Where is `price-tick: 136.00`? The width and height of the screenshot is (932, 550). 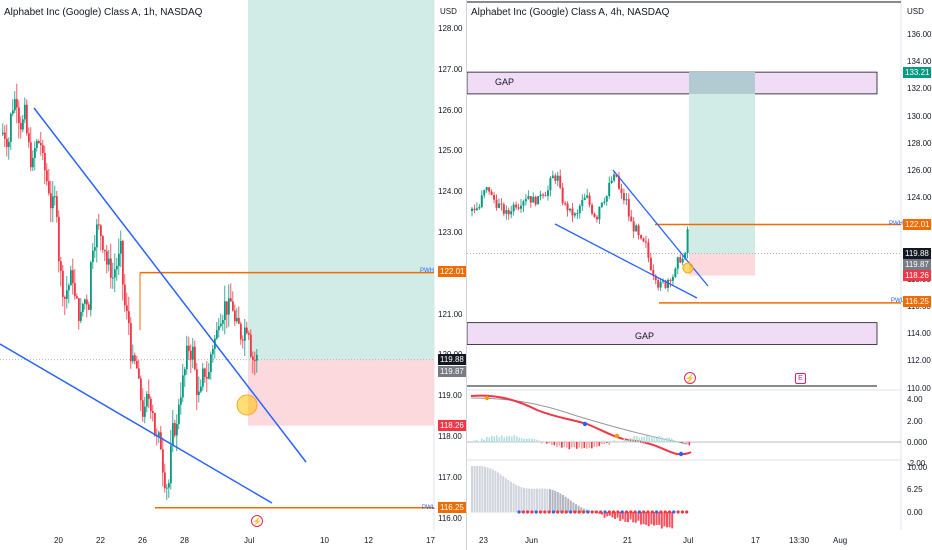 price-tick: 136.00 is located at coordinates (919, 34).